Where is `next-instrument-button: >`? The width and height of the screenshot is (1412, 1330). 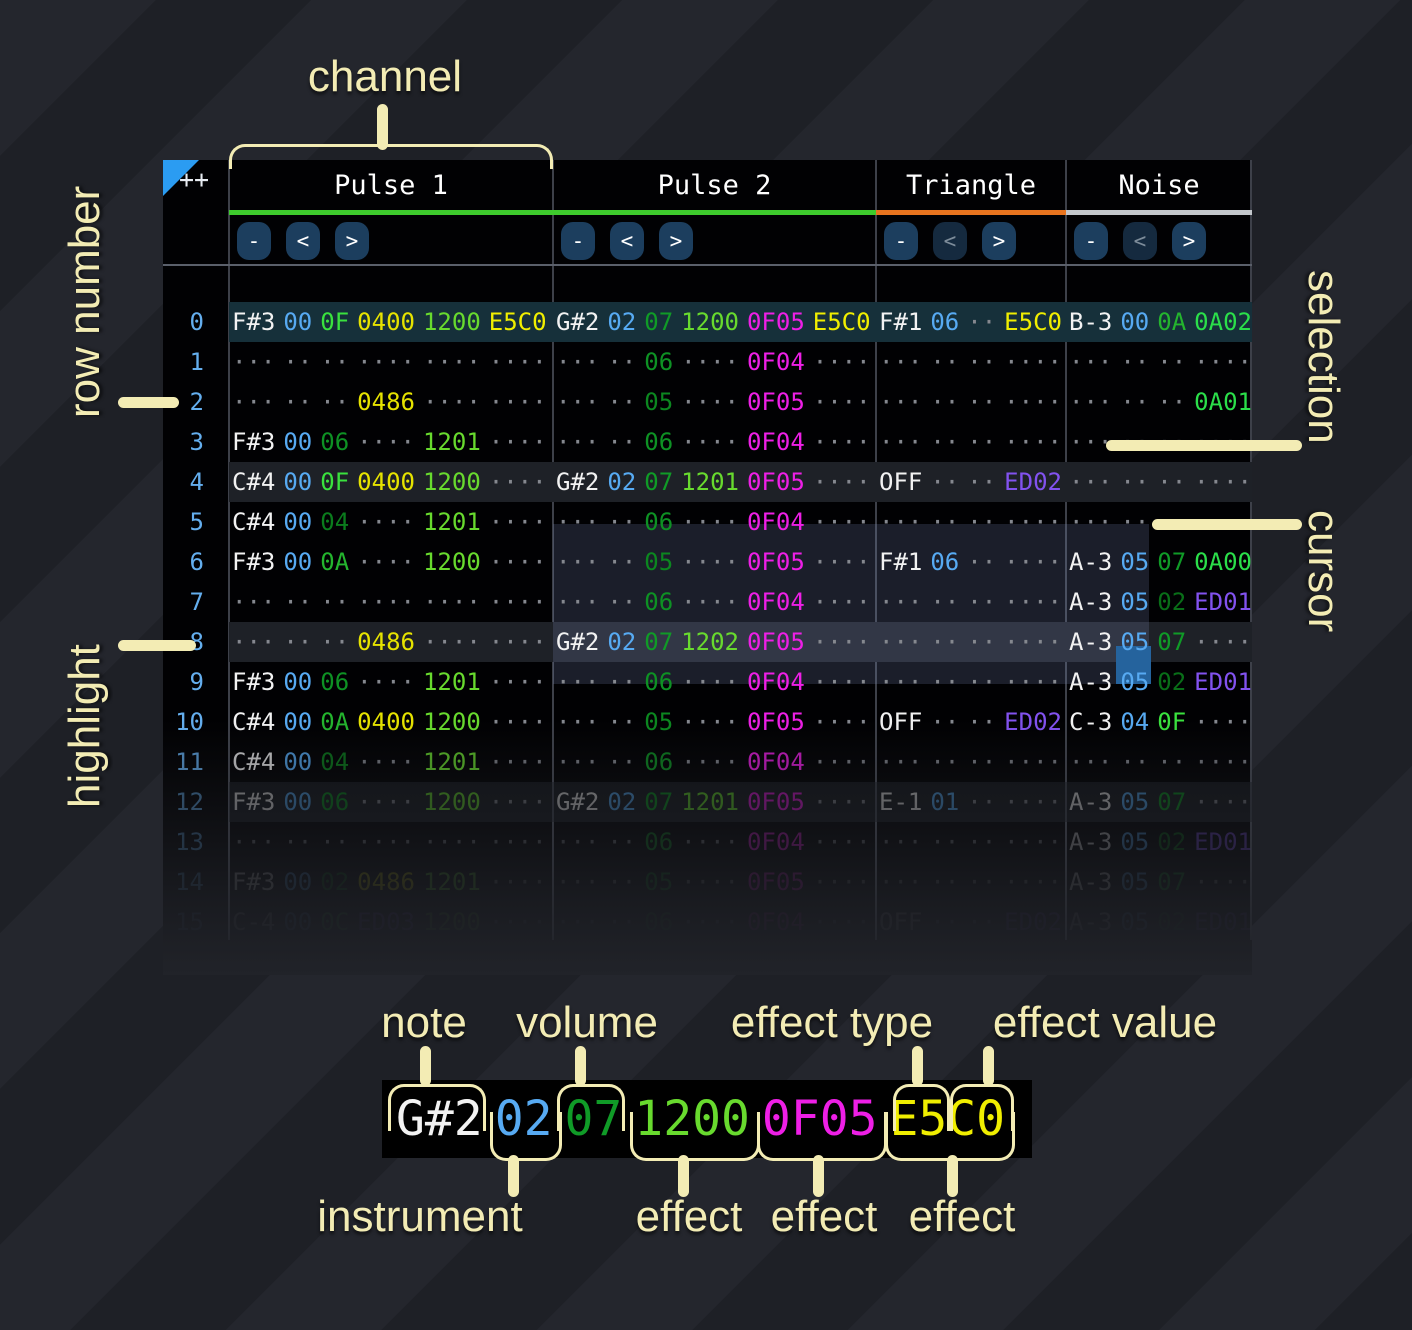
next-instrument-button: > is located at coordinates (999, 241).